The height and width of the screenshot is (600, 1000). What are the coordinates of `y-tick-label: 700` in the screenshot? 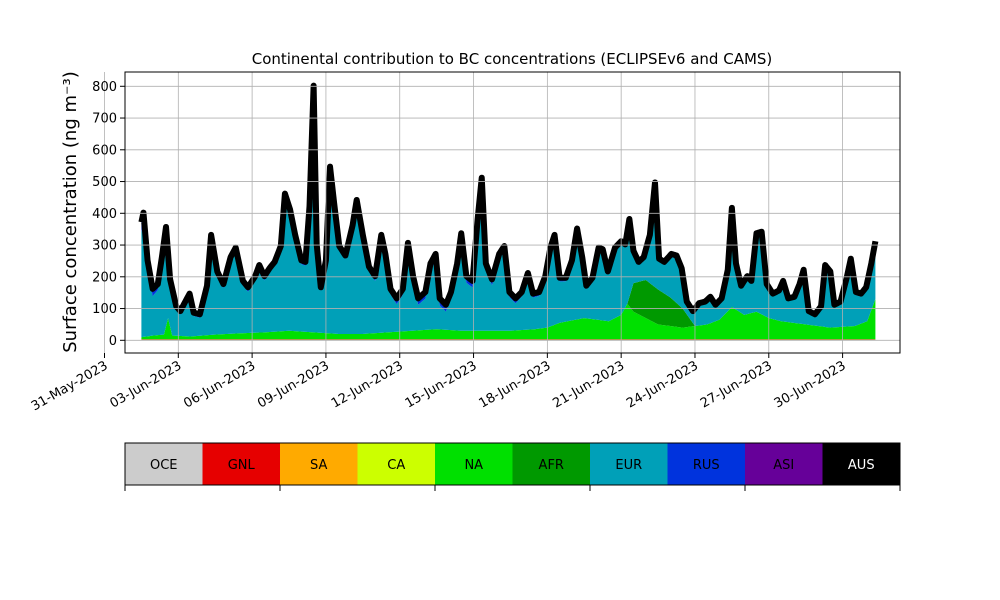 It's located at (104, 119).